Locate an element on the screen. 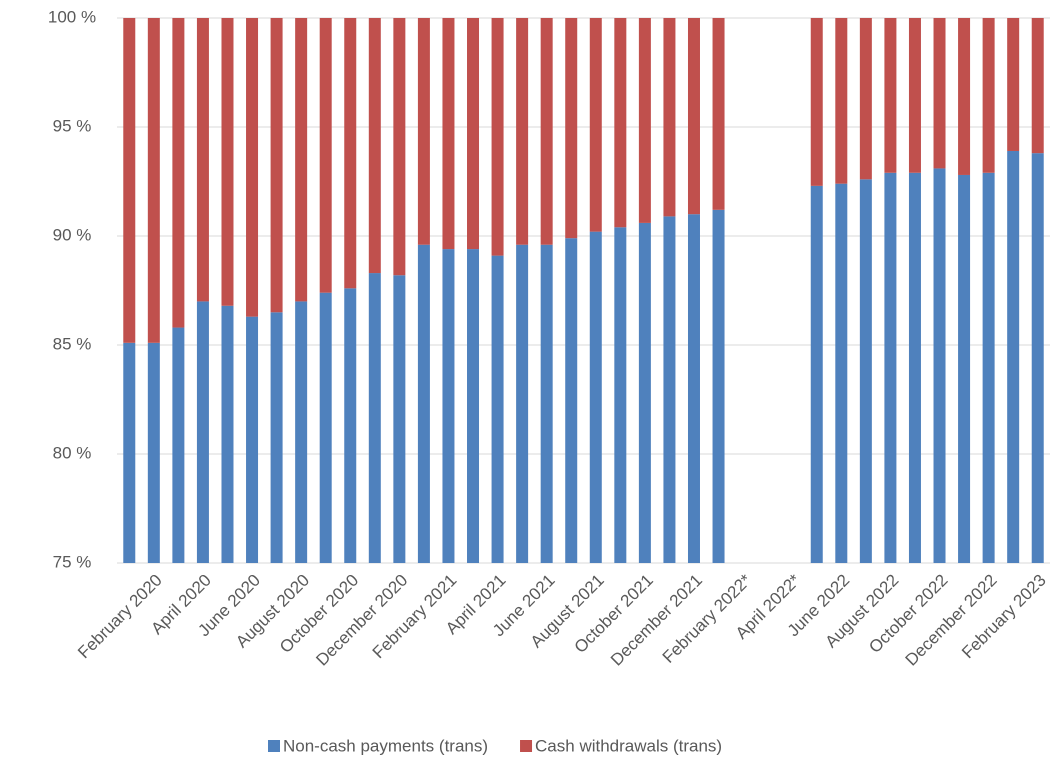  y-tick-label: 90 % is located at coordinates (72, 234).